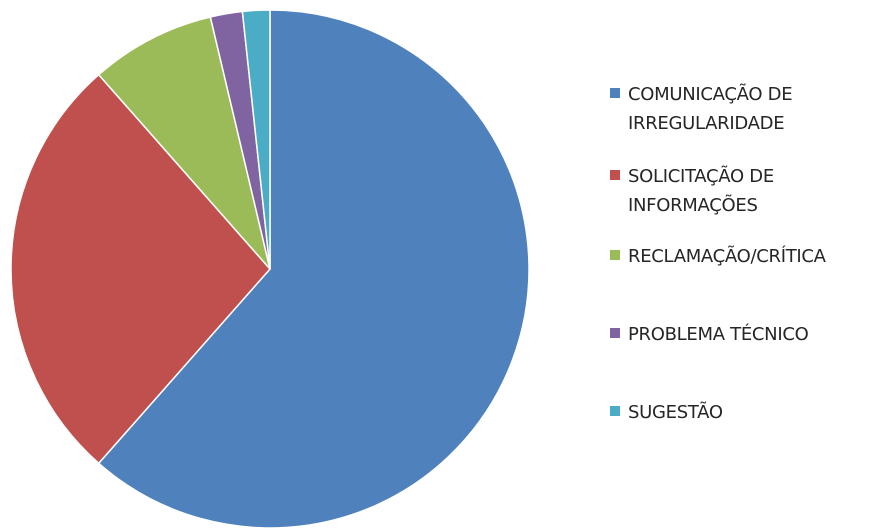 Image resolution: width=883 pixels, height=528 pixels. Describe the element at coordinates (615, 255) in the screenshot. I see `legend-swatch-reclamacao` at that location.